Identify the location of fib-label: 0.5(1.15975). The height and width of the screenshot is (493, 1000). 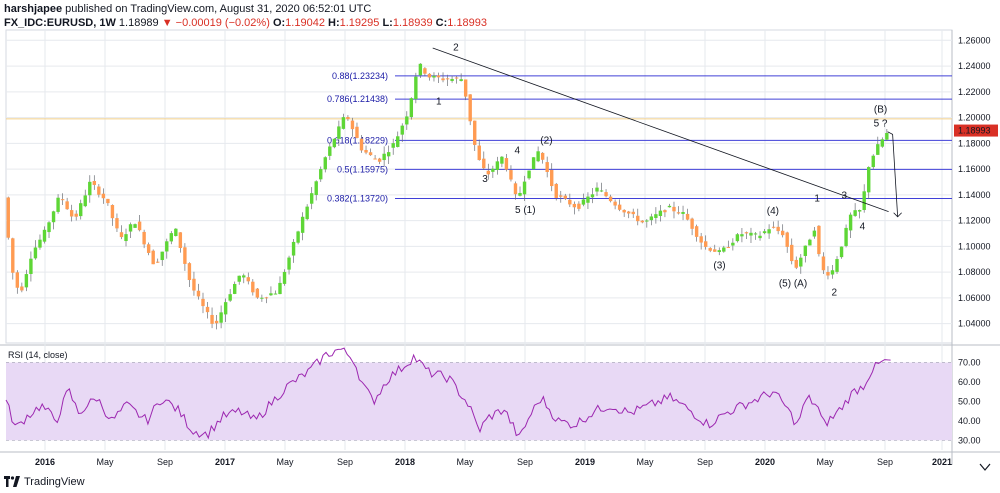
(362, 169).